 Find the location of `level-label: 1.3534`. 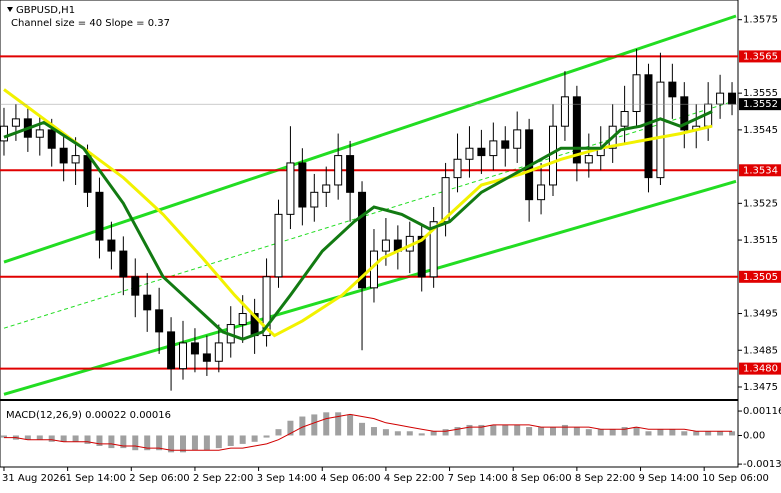

level-label: 1.3534 is located at coordinates (760, 170).